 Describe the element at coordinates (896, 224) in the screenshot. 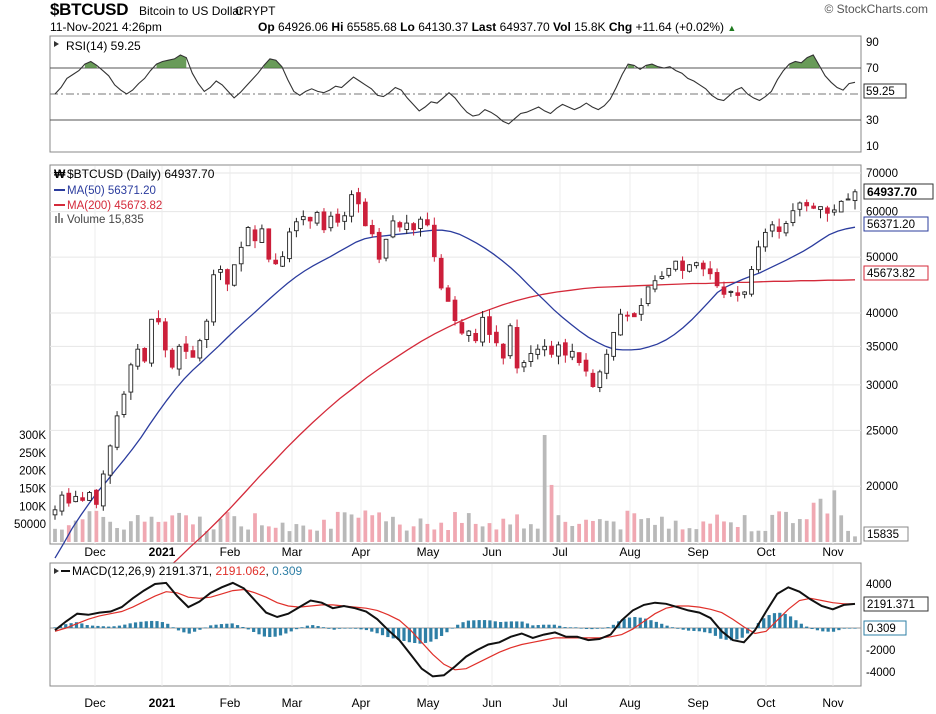

I see `ma50-last-tag: 56371.20` at that location.